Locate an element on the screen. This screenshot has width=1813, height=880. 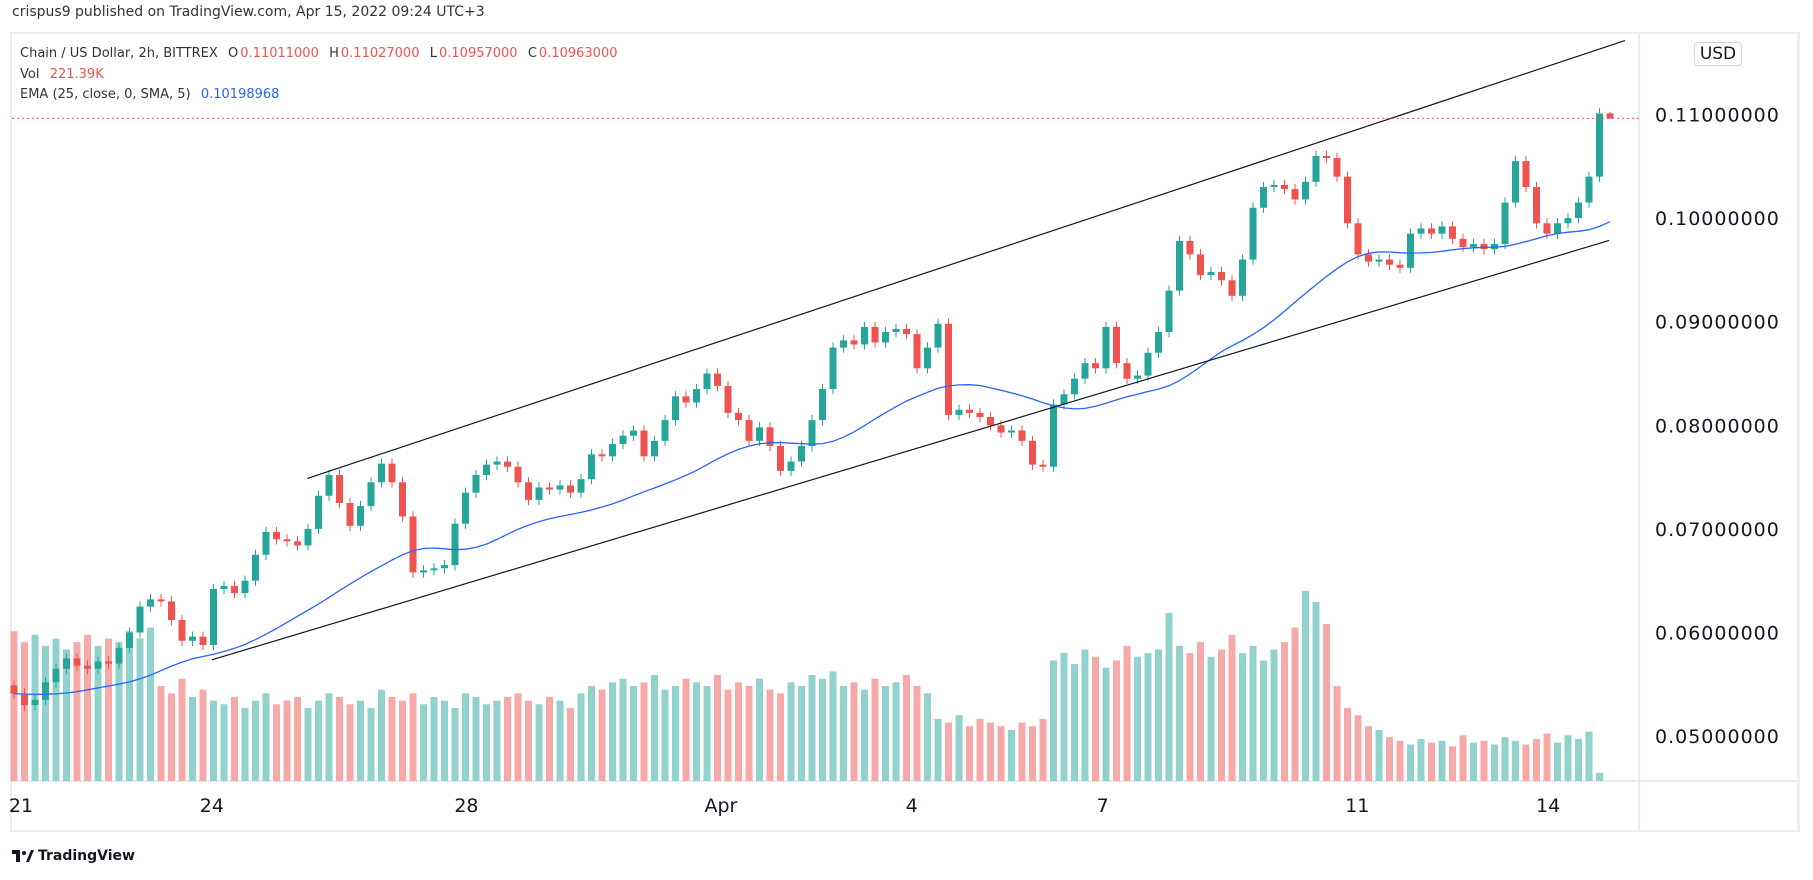
time-axis: 21 24 28 Apr 4 7 11 14 is located at coordinates (784, 806).